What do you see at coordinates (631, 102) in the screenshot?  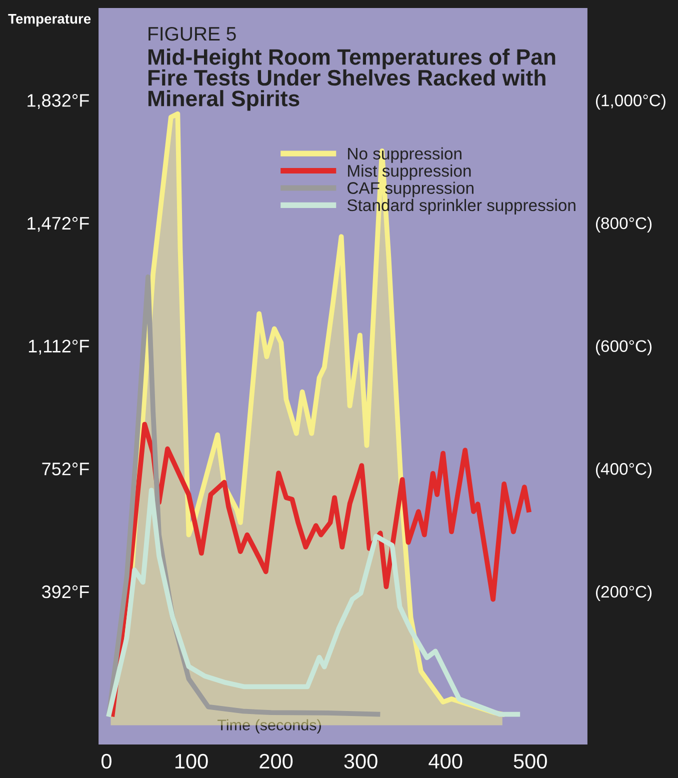 I see `y2-tick-label: (1,000°C)` at bounding box center [631, 102].